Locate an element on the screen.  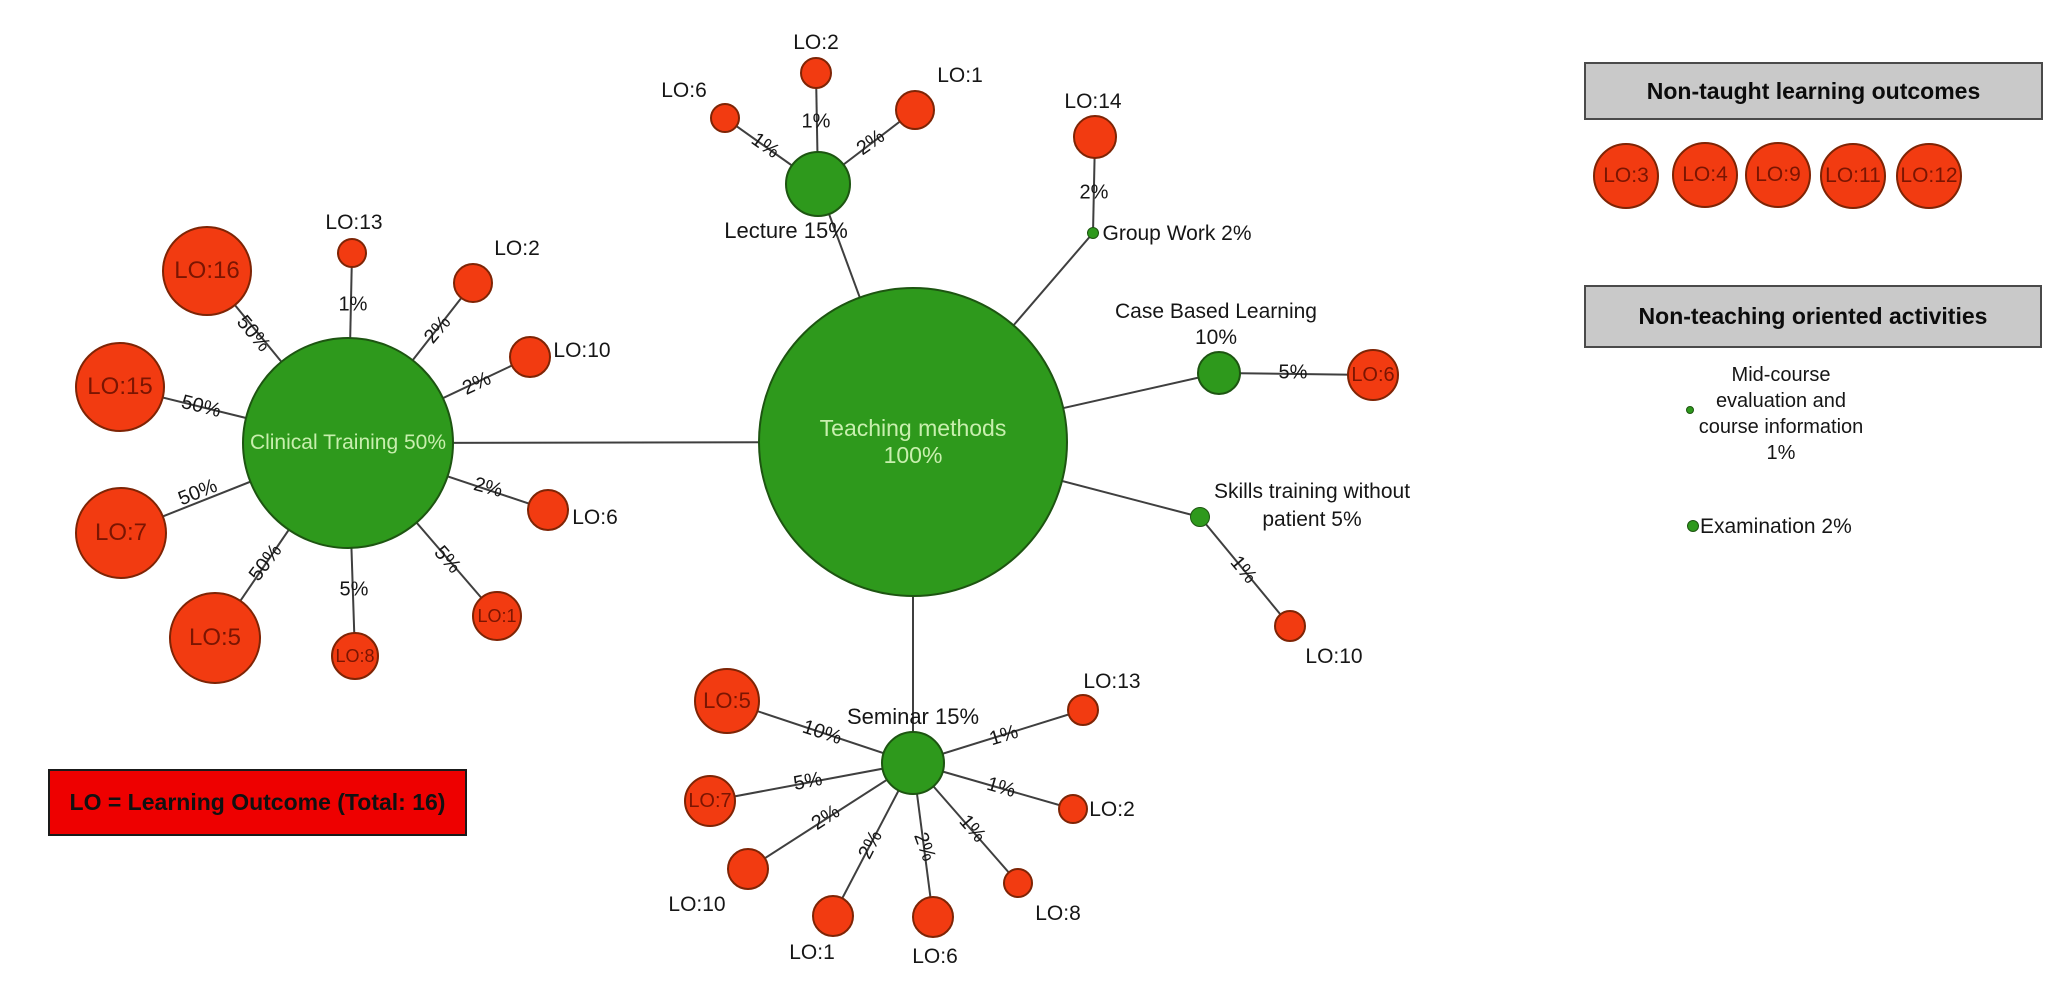
lecture-label: Lecture 15% is located at coordinates (786, 230).